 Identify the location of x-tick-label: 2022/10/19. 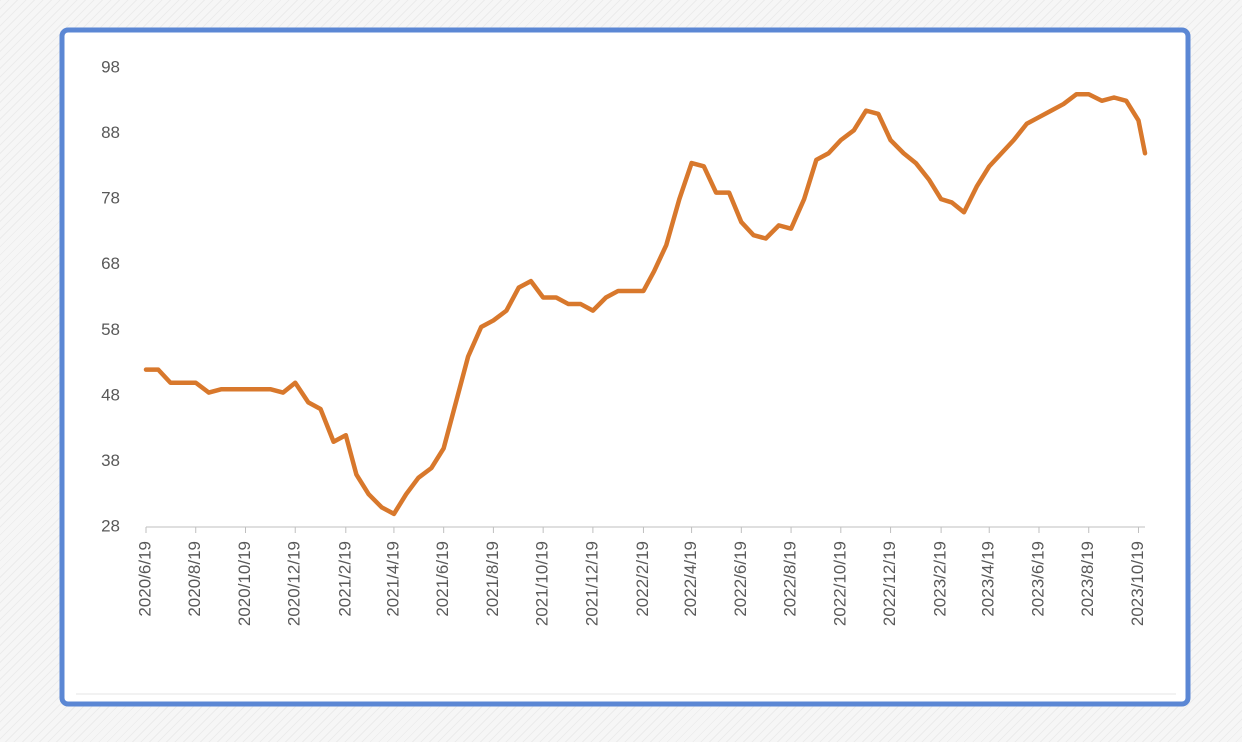
(839, 583).